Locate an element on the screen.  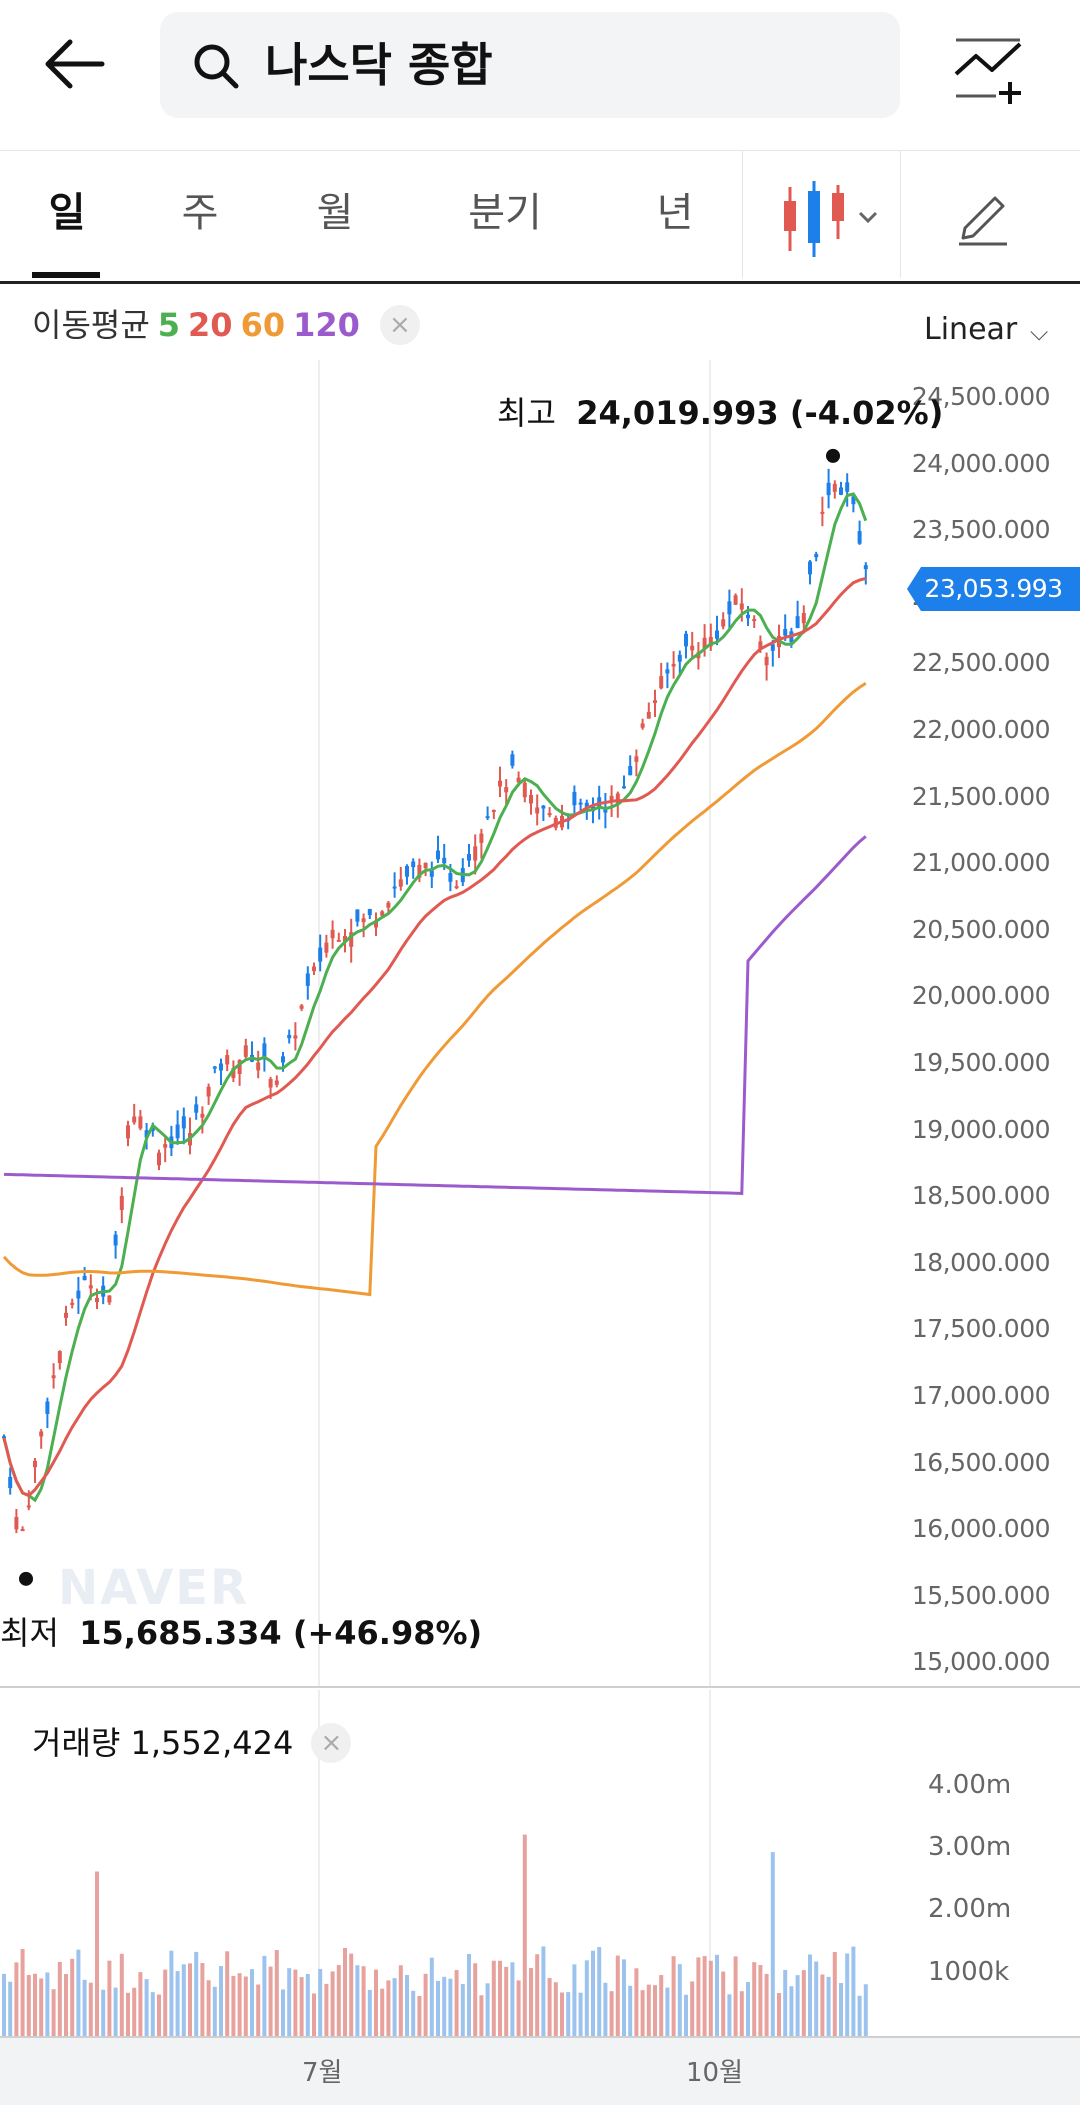
ma-legend-close-button: × is located at coordinates (399, 325).